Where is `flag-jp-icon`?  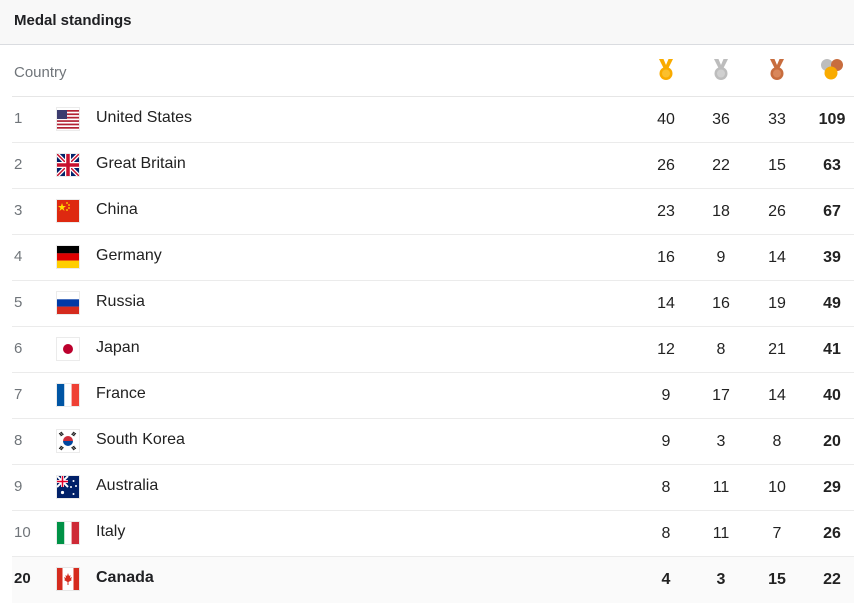 flag-jp-icon is located at coordinates (68, 349).